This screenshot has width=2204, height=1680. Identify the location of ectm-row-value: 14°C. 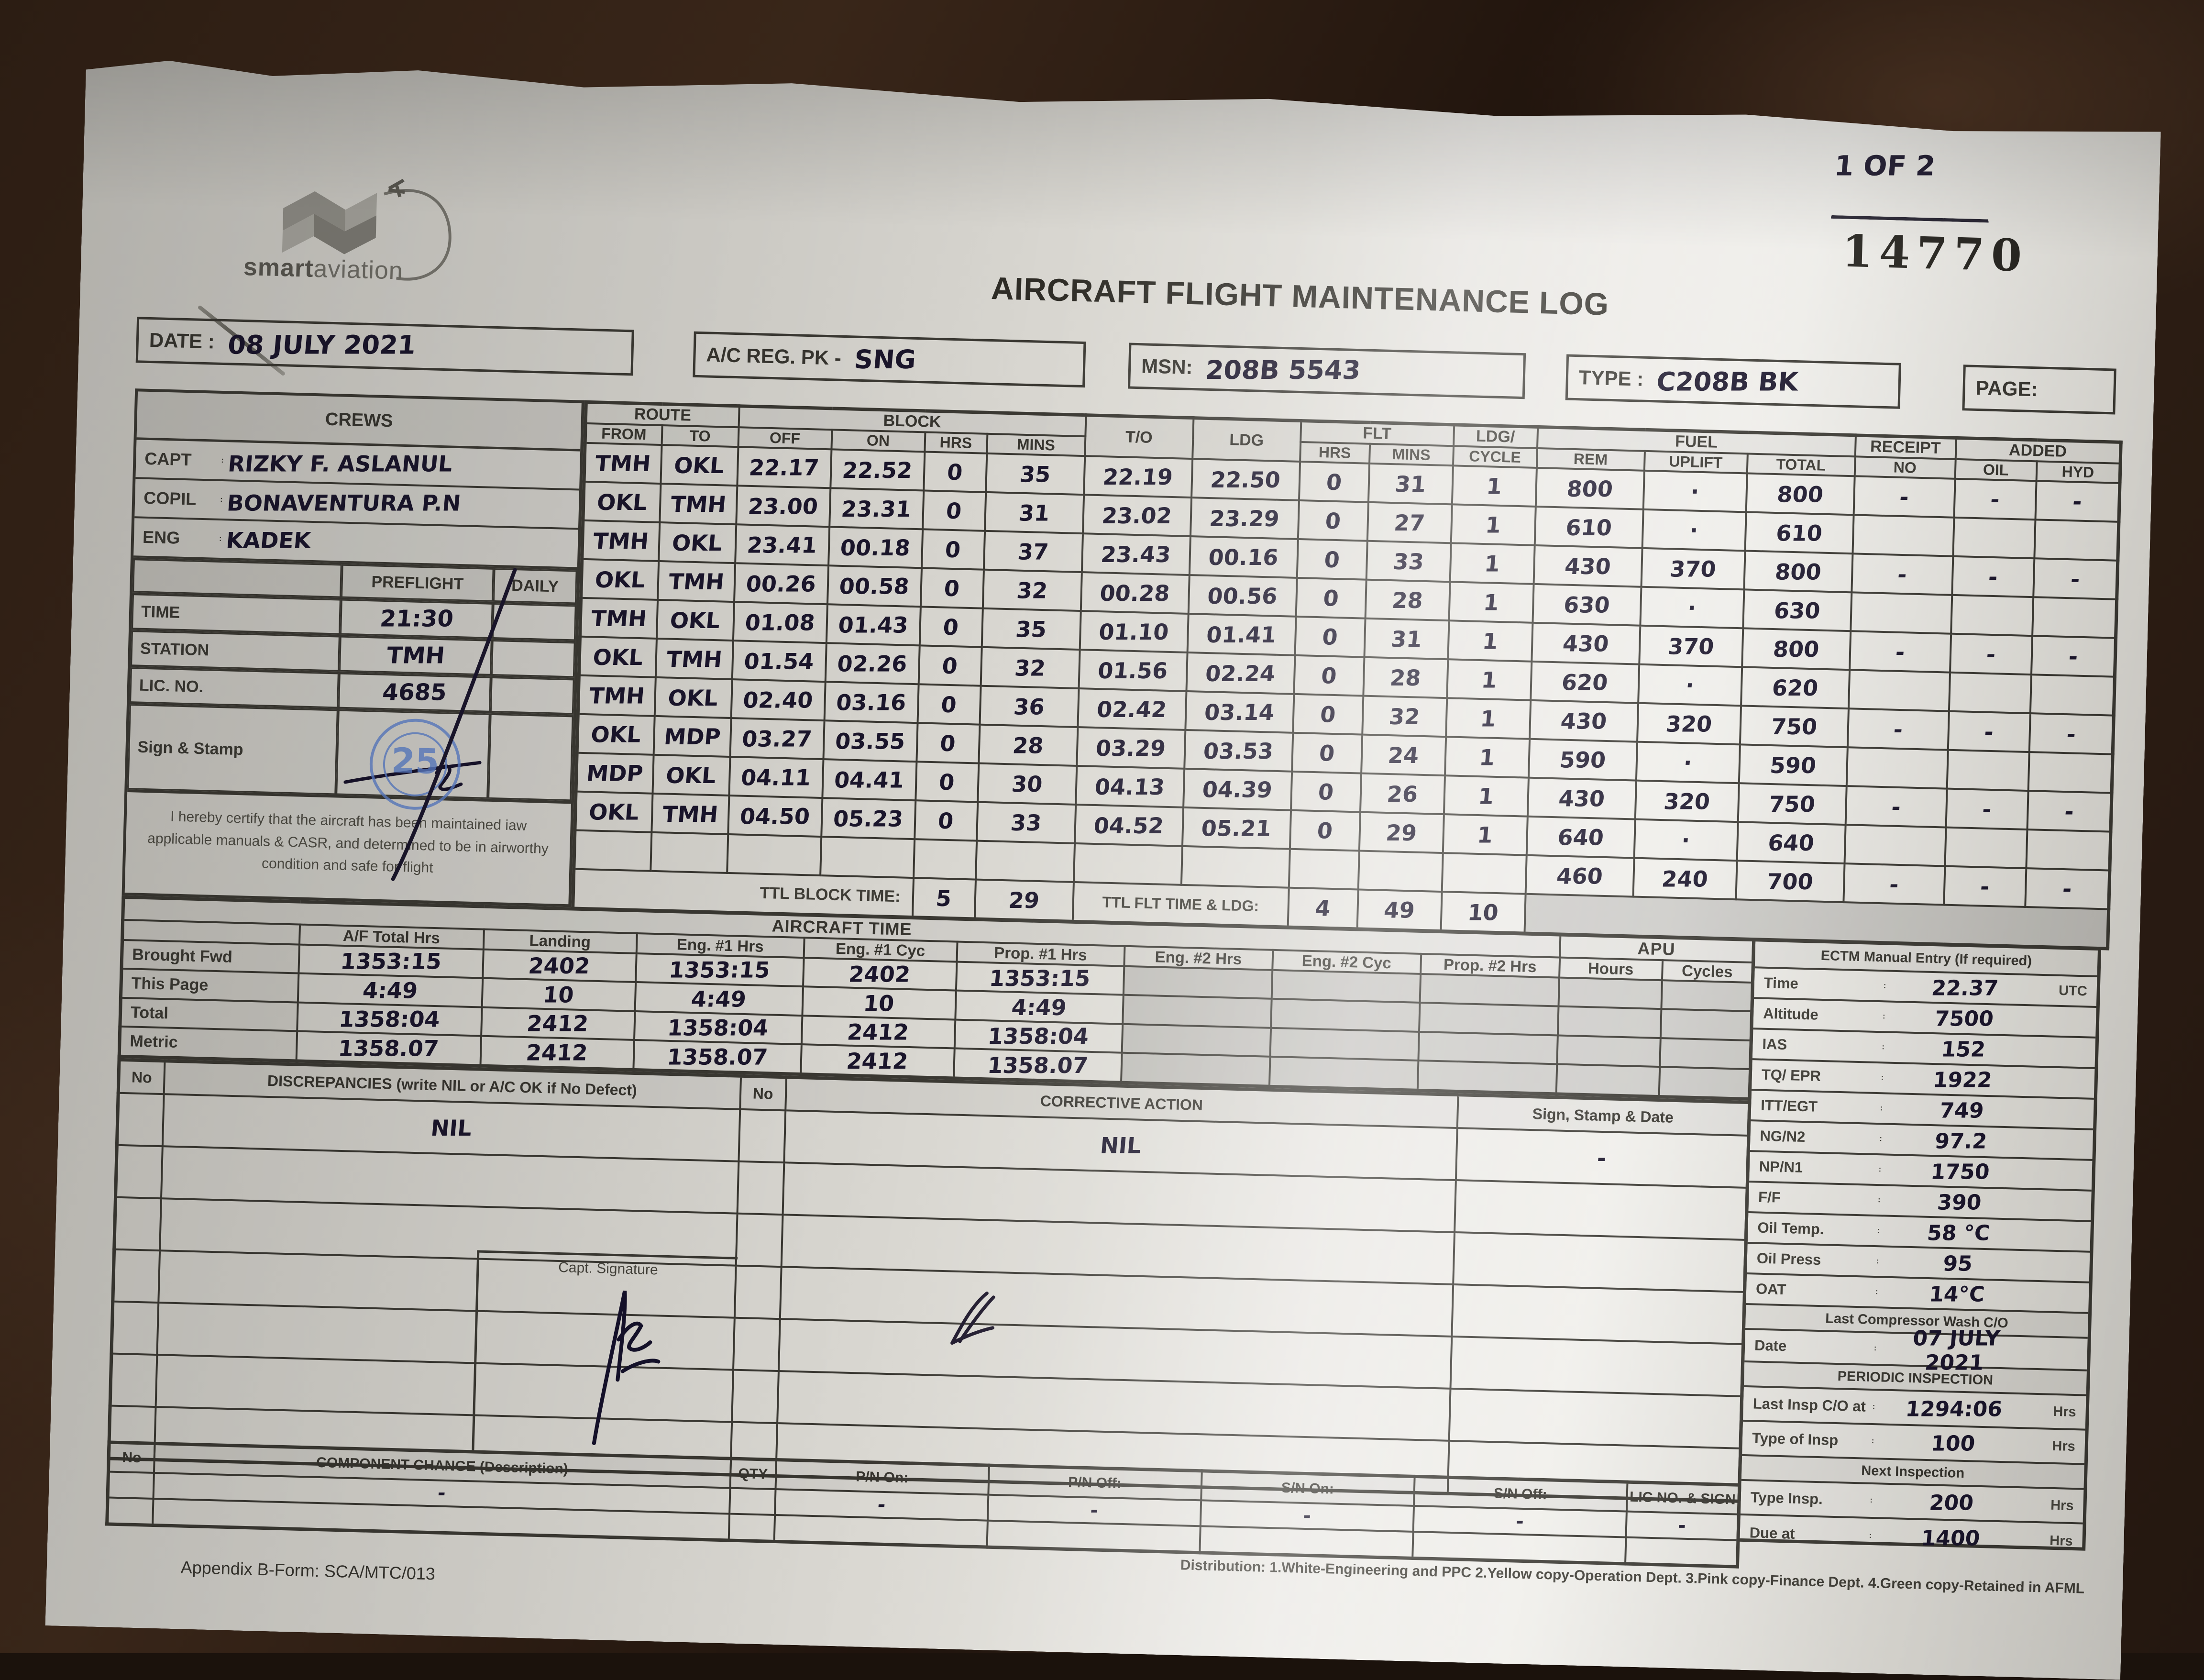
(1957, 1294).